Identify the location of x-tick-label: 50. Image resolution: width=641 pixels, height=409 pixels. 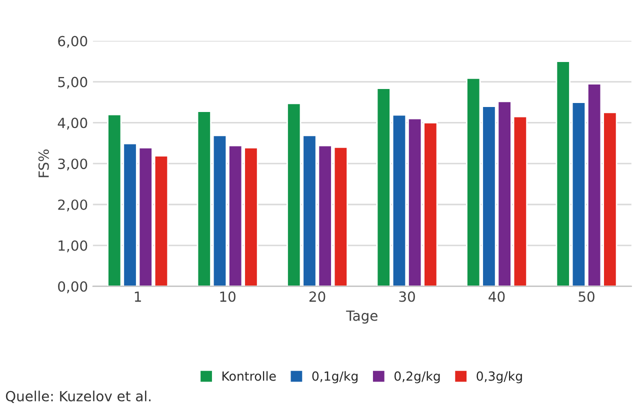
(586, 296).